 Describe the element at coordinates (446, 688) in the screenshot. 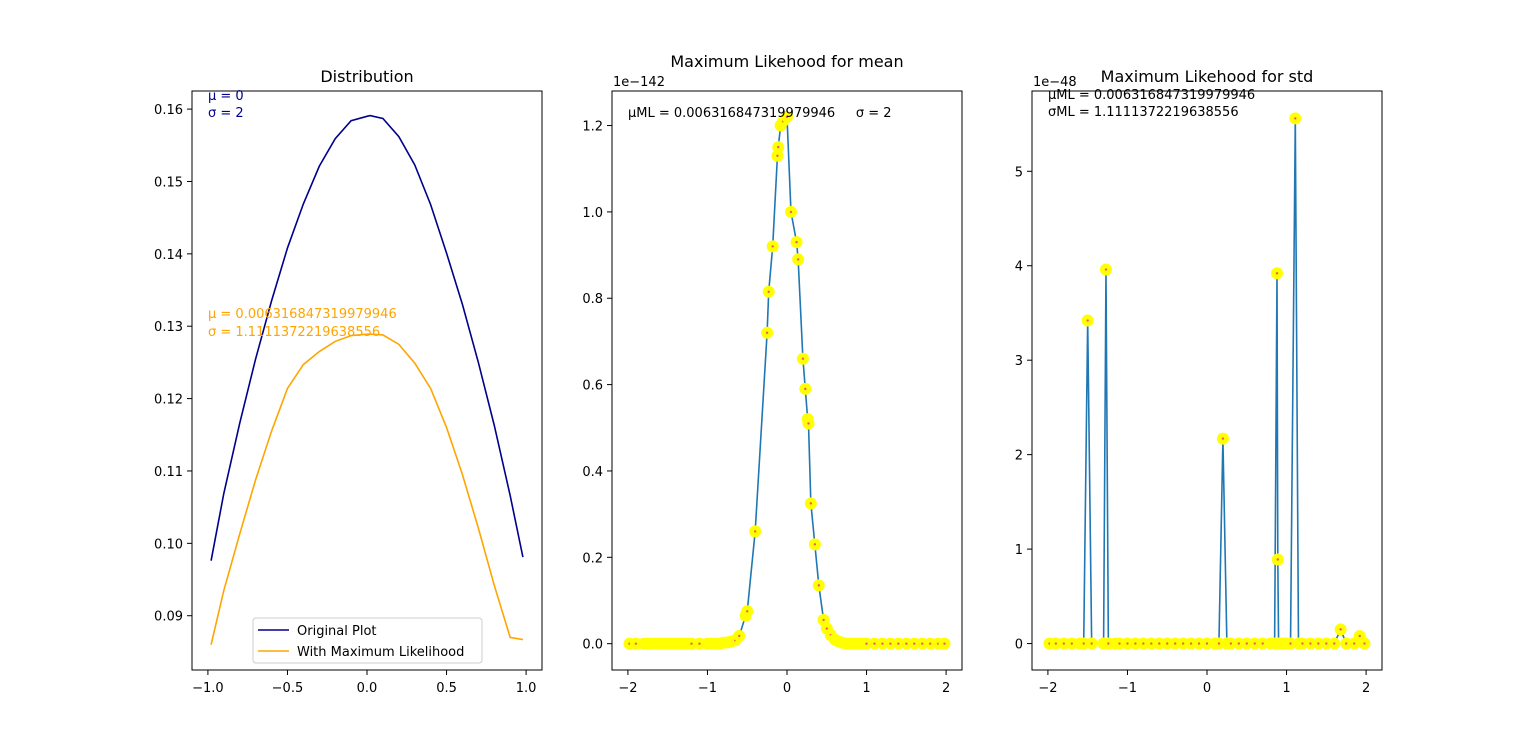

I see `x-tick-label: 0.5` at that location.